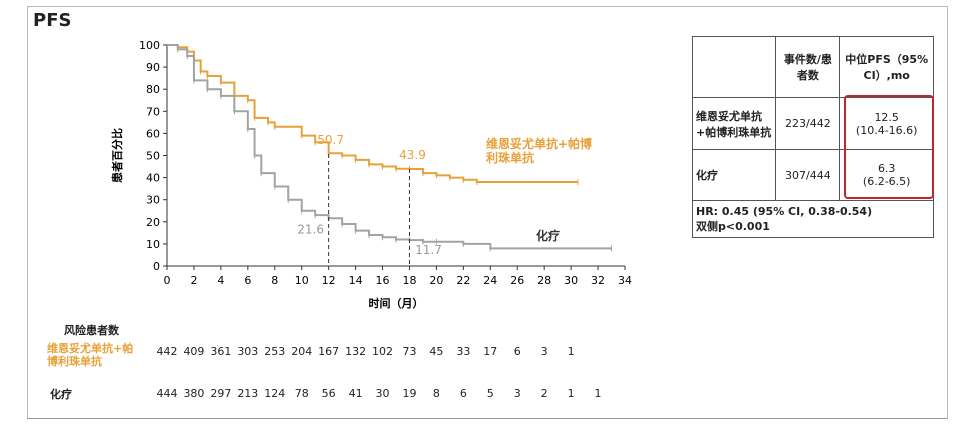 This screenshot has width=960, height=424. Describe the element at coordinates (153, 67) in the screenshot. I see `y-tick-label: 90` at that location.